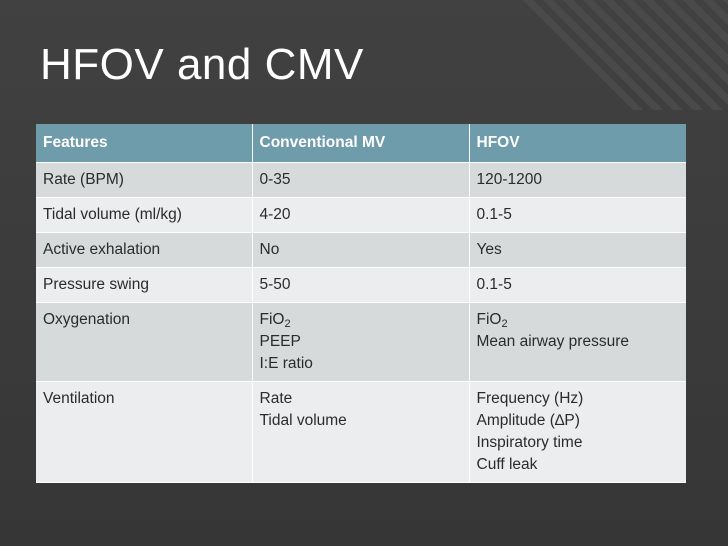 This screenshot has height=546, width=728. I want to click on table-cell: Pressure swing, so click(144, 285).